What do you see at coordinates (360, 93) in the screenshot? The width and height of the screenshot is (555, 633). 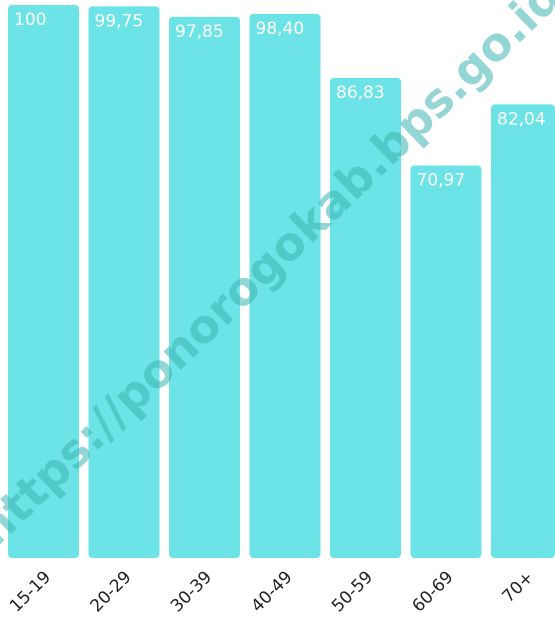 I see `value-label-50-59: 86,83` at bounding box center [360, 93].